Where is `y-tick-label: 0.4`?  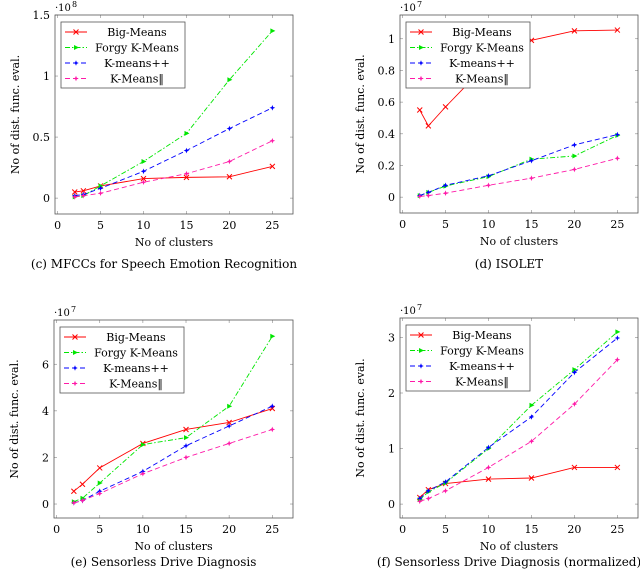 y-tick-label: 0.4 is located at coordinates (387, 134).